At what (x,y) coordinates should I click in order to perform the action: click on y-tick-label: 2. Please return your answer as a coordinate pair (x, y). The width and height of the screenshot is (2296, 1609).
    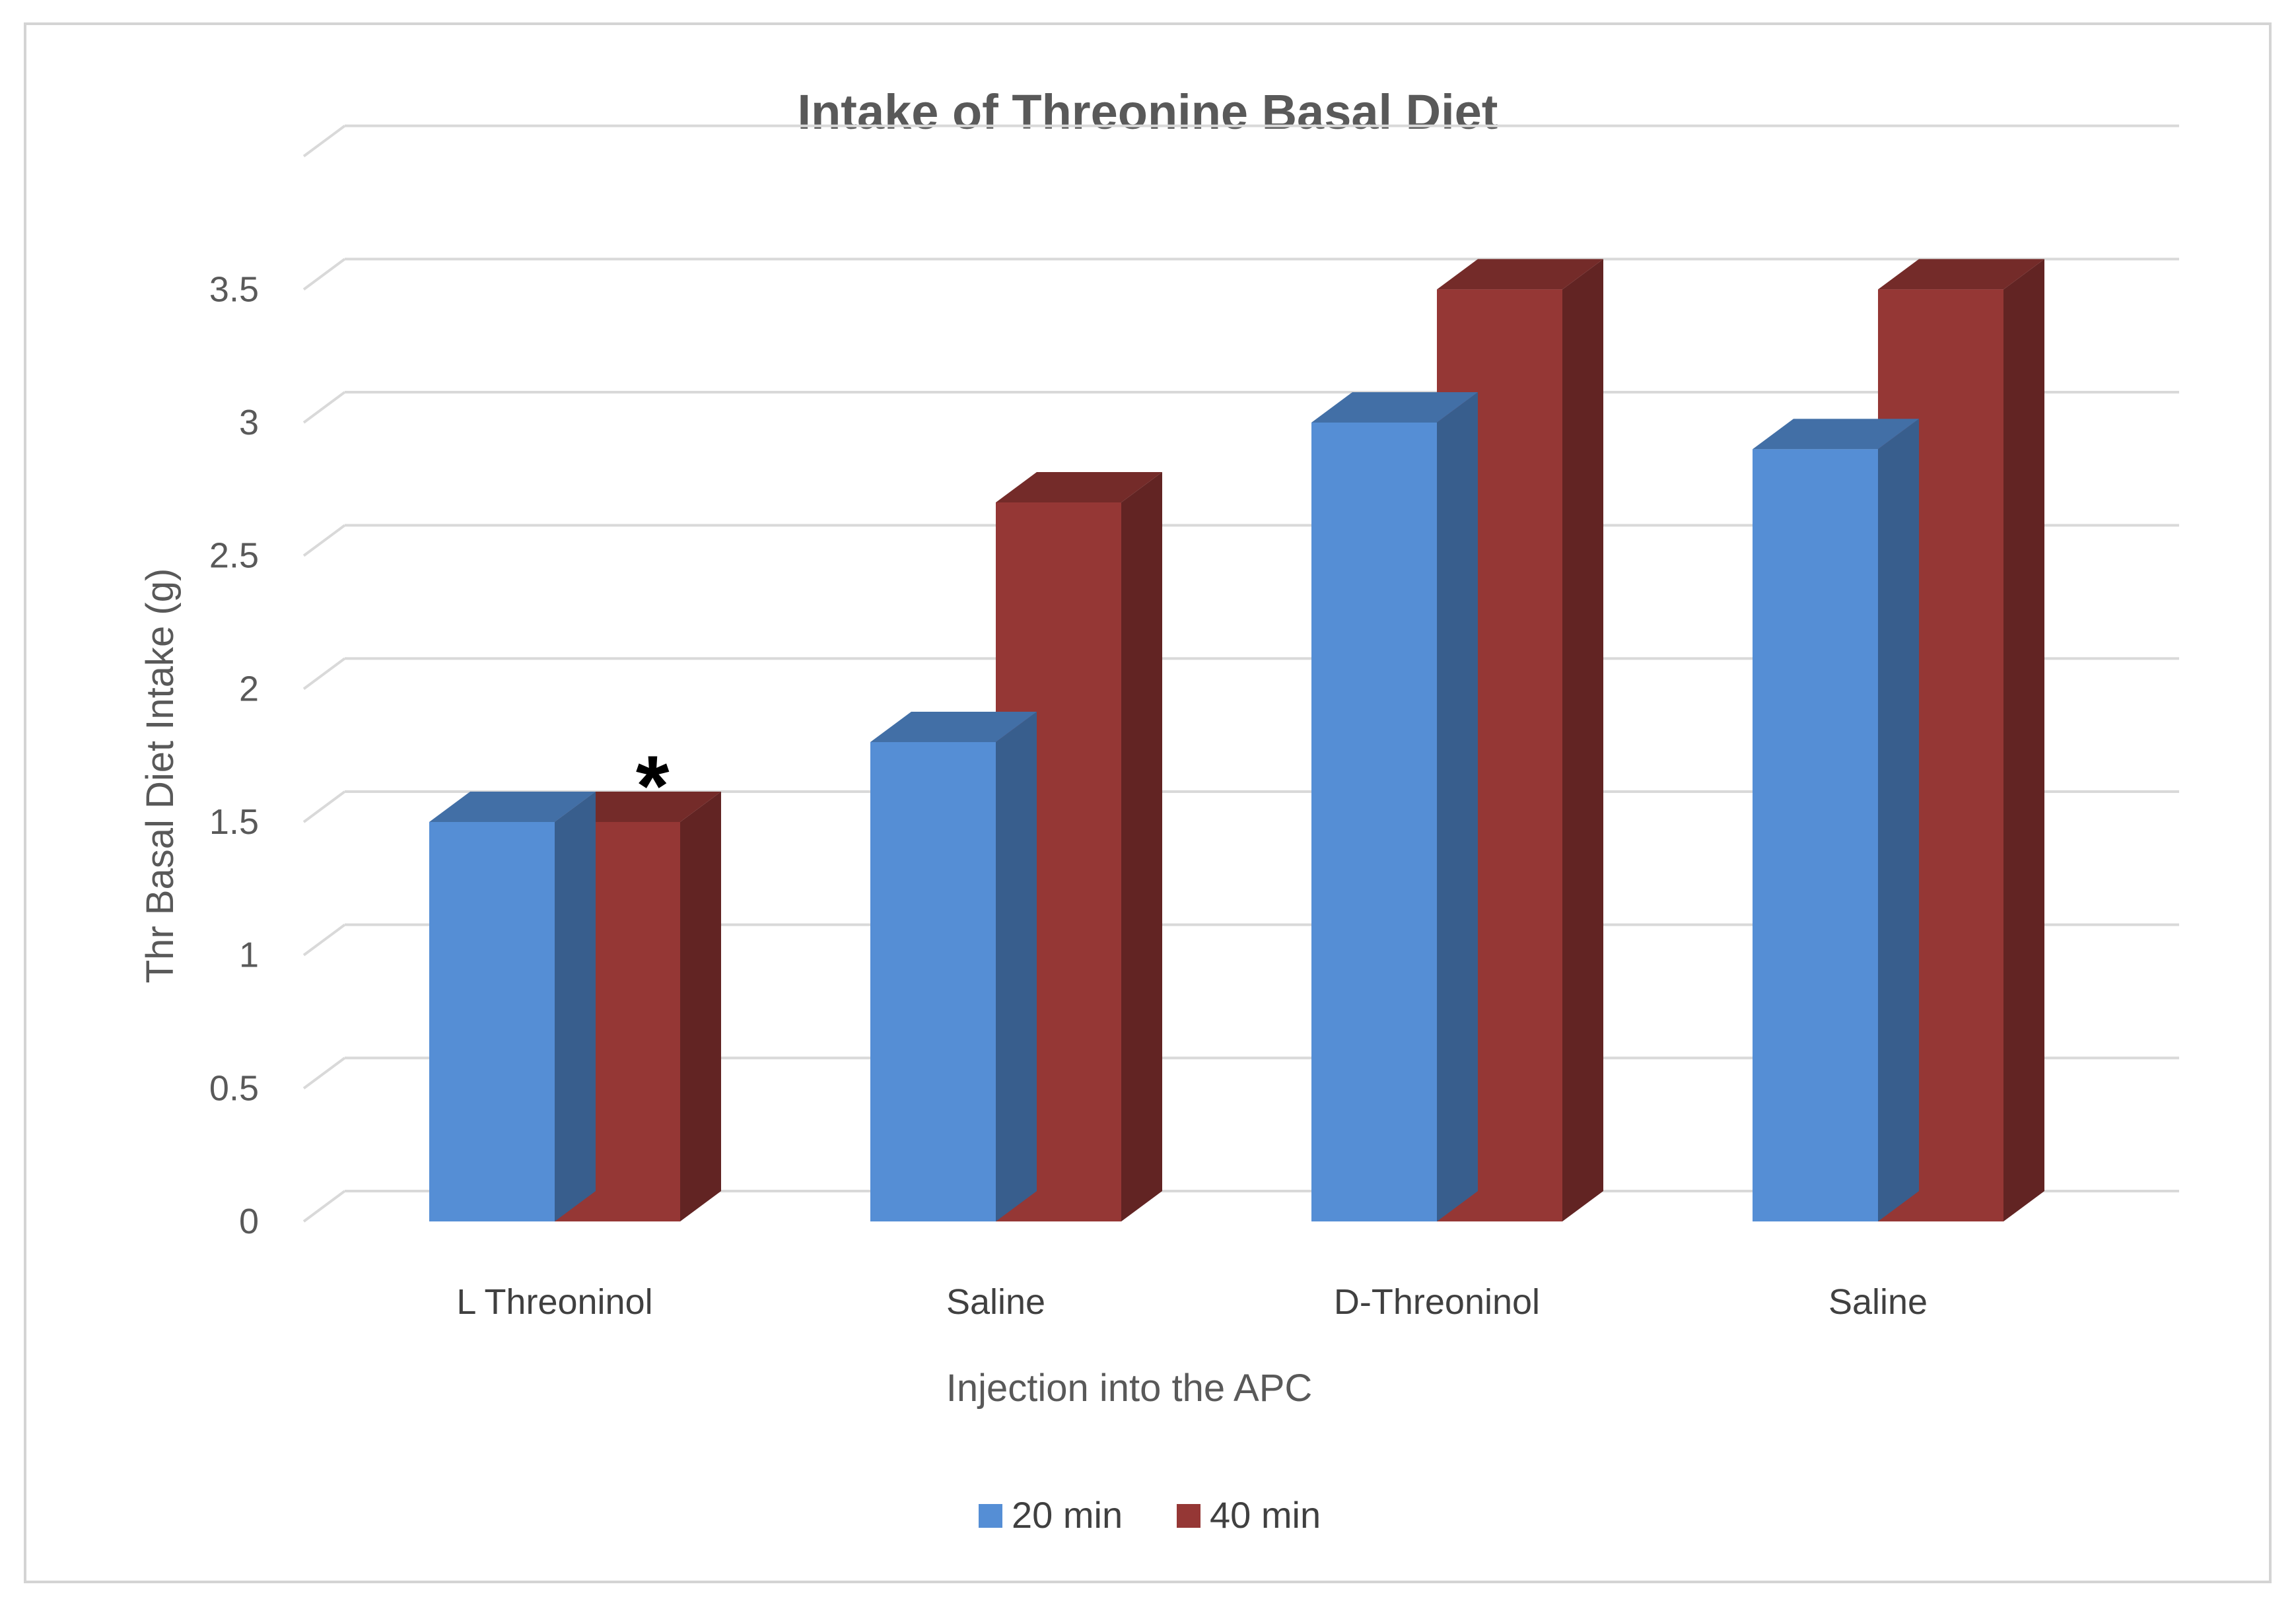
    Looking at the image, I should click on (249, 688).